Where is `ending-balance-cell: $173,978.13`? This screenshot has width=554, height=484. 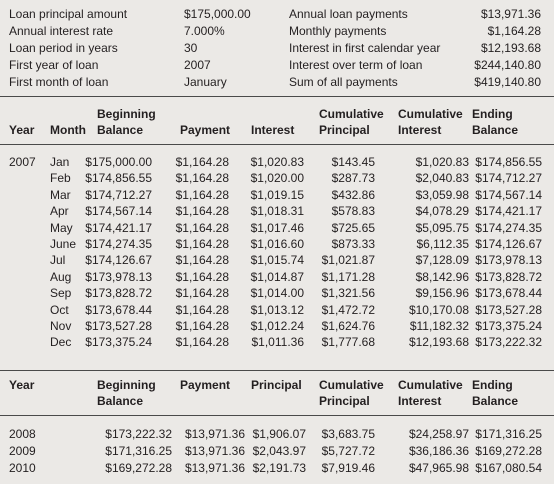
ending-balance-cell: $173,978.13 is located at coordinates (508, 260).